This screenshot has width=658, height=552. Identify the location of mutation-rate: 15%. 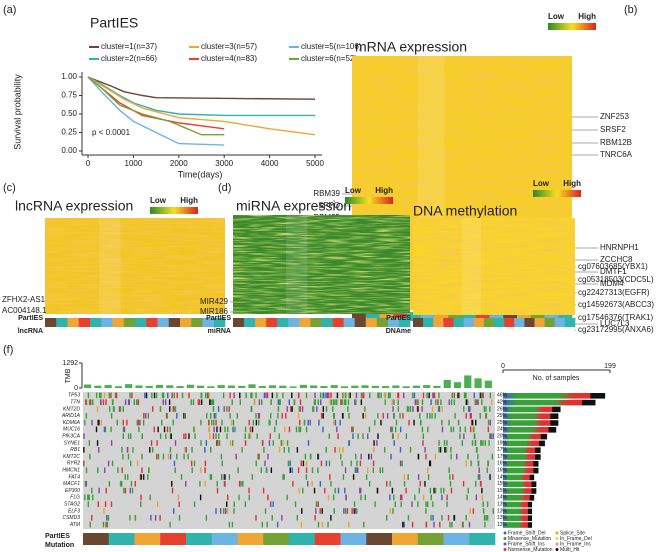
(502, 491).